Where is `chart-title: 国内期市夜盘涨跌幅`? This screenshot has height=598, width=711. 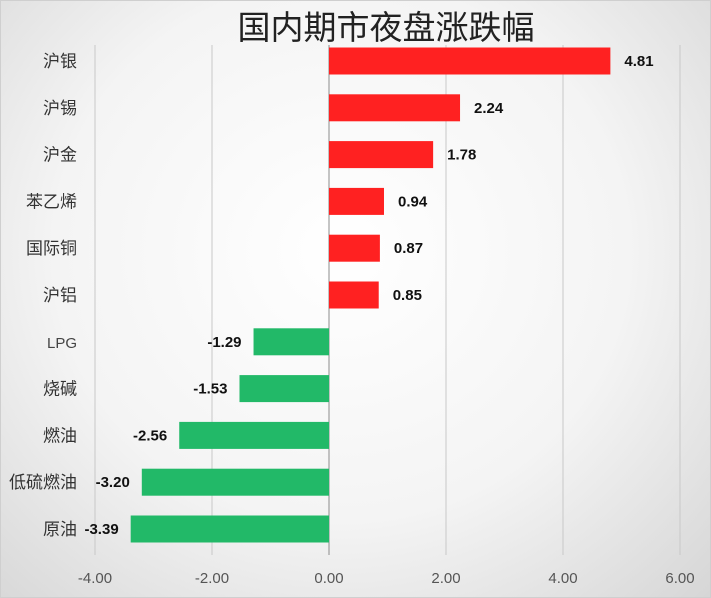 chart-title: 国内期市夜盘涨跌幅 is located at coordinates (386, 27).